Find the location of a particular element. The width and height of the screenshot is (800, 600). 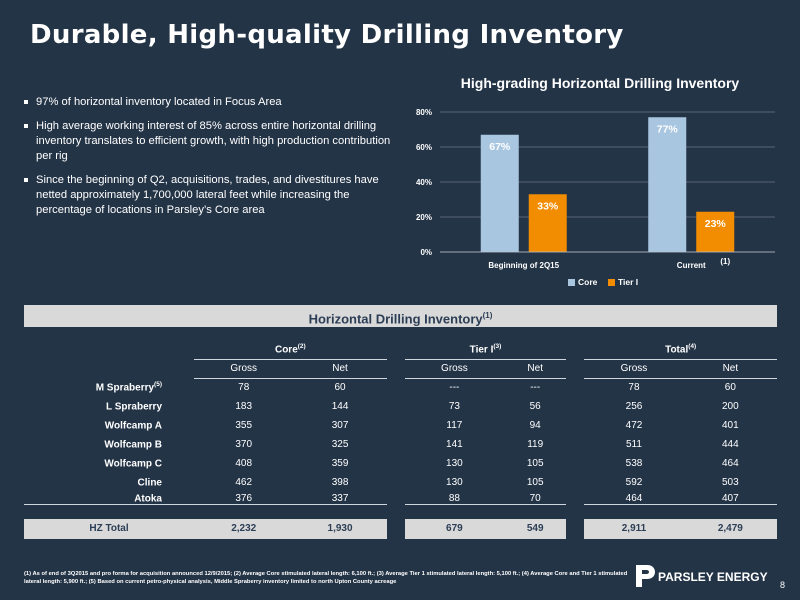

total-cell: 2,232 is located at coordinates (244, 528).